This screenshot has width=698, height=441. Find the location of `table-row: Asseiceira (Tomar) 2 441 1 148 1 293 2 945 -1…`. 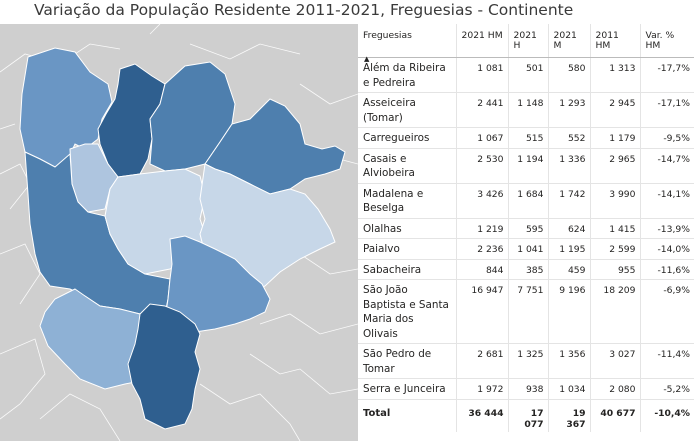

table-row: Asseiceira (Tomar) 2 441 1 148 1 293 2 945 -1… is located at coordinates (526, 110).